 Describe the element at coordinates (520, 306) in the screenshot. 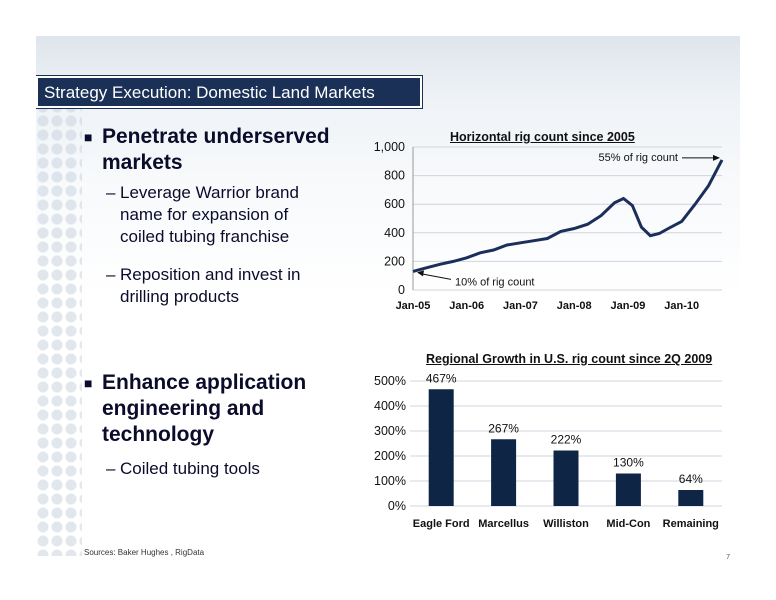

I see `x-tick-label: Jan-07` at that location.